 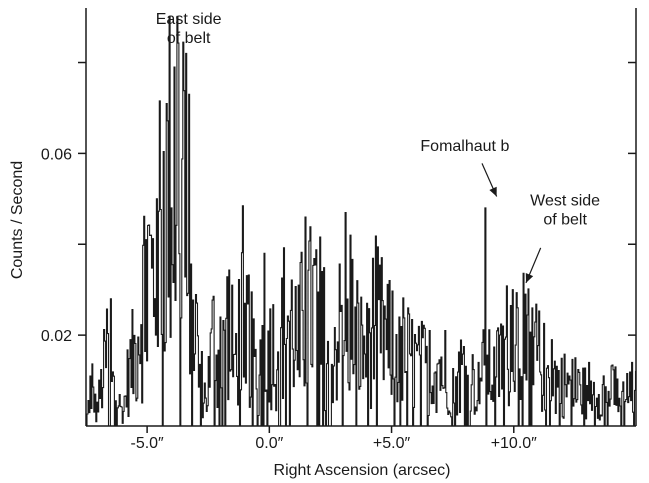 What do you see at coordinates (189, 29) in the screenshot?
I see `annotation-0: East side of belt` at bounding box center [189, 29].